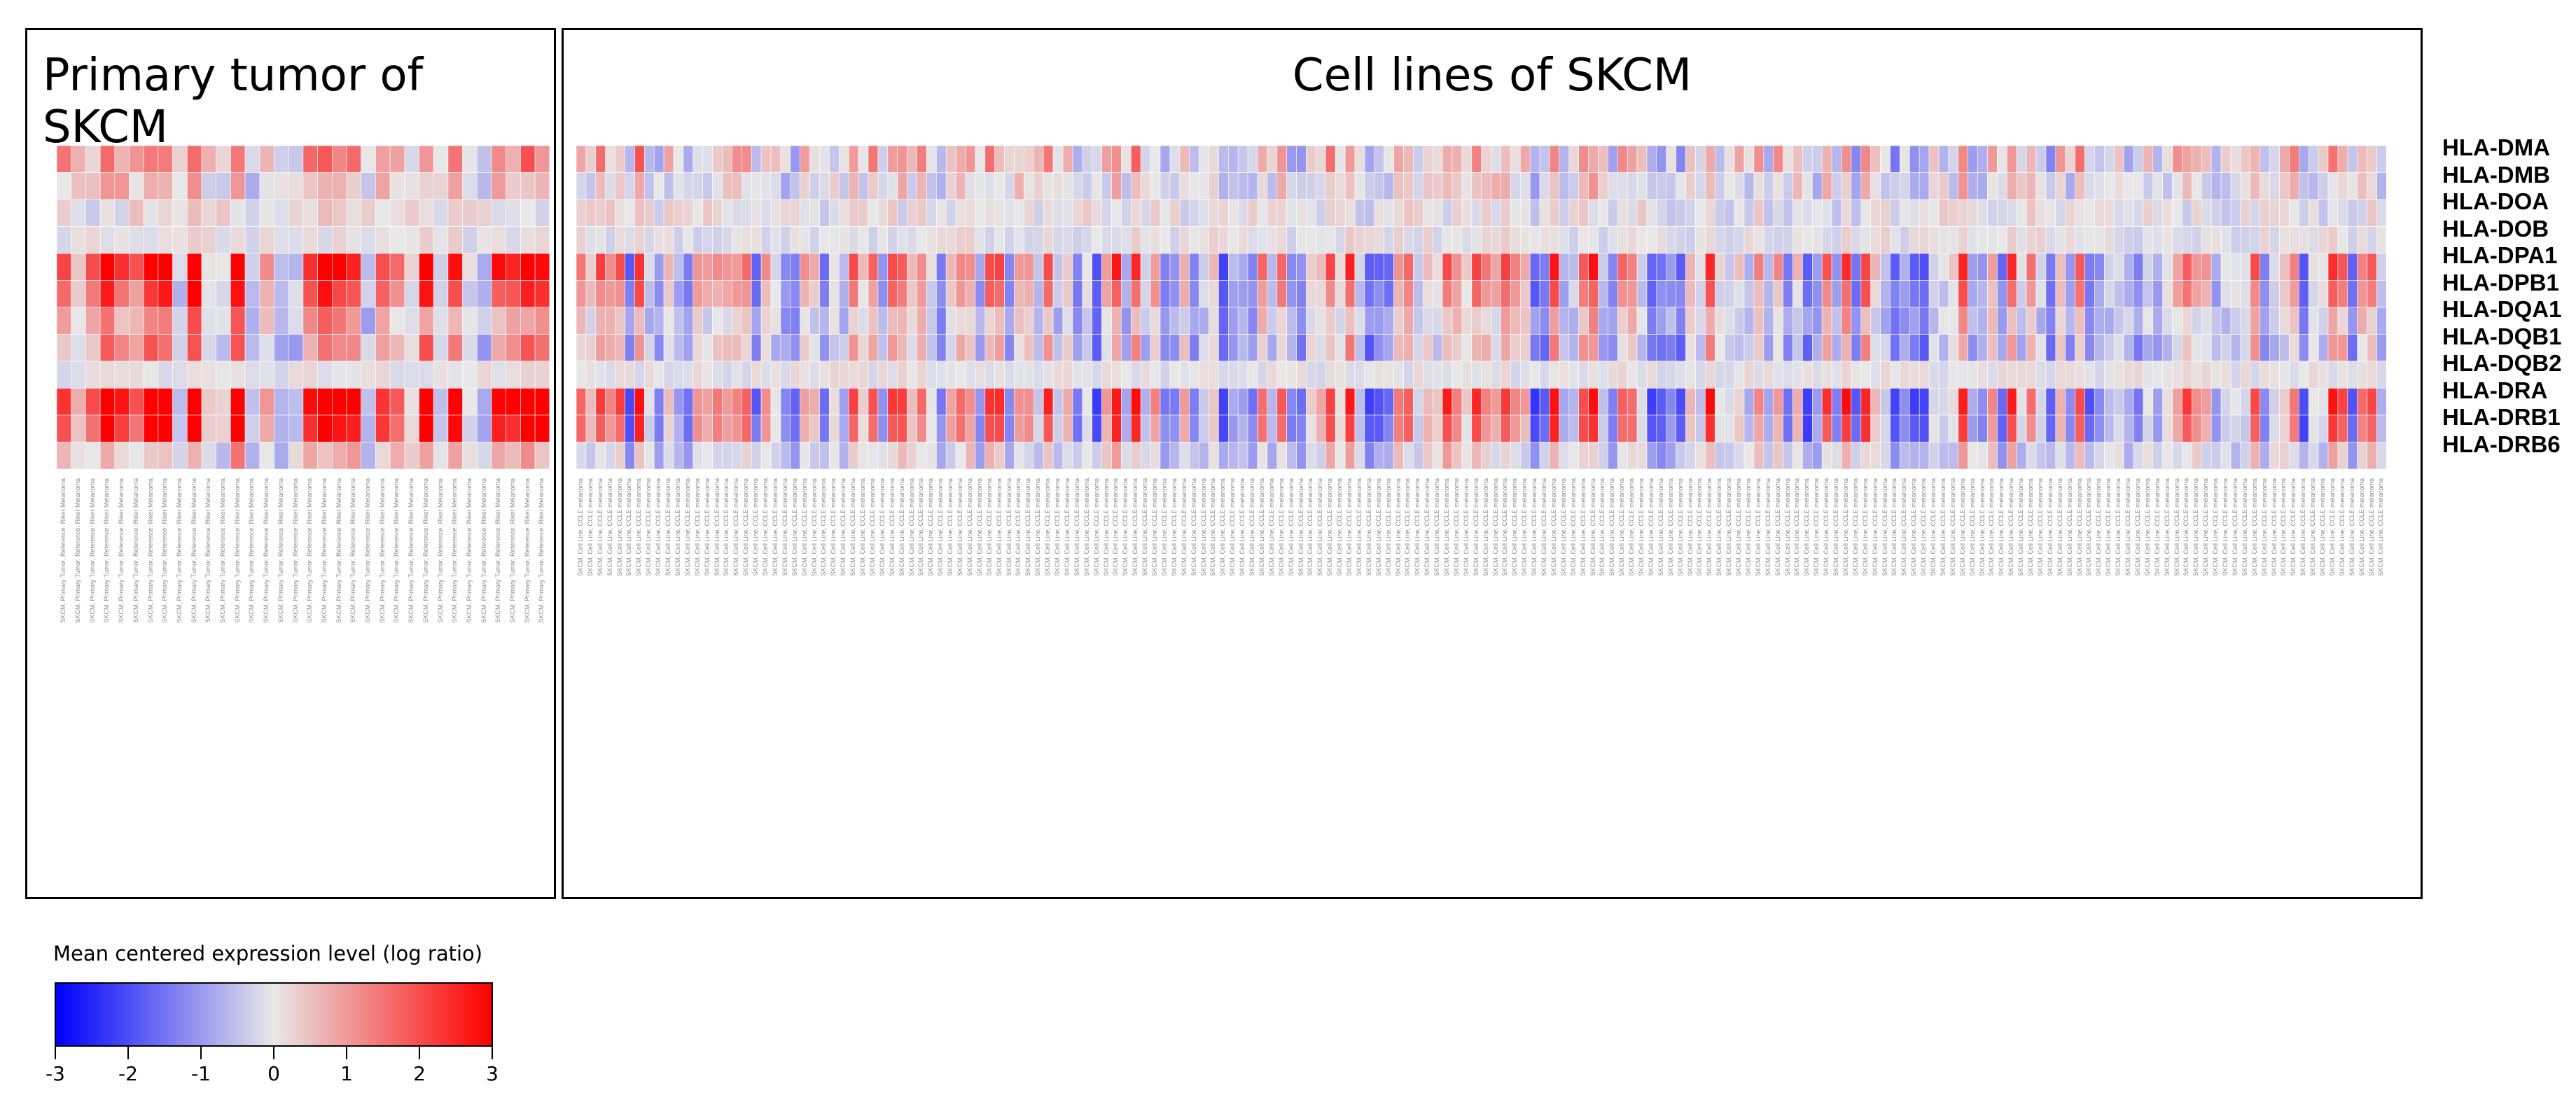  Describe the element at coordinates (2500, 282) in the screenshot. I see `gene-label-hla-dpb1: HLA-DPB1` at that location.